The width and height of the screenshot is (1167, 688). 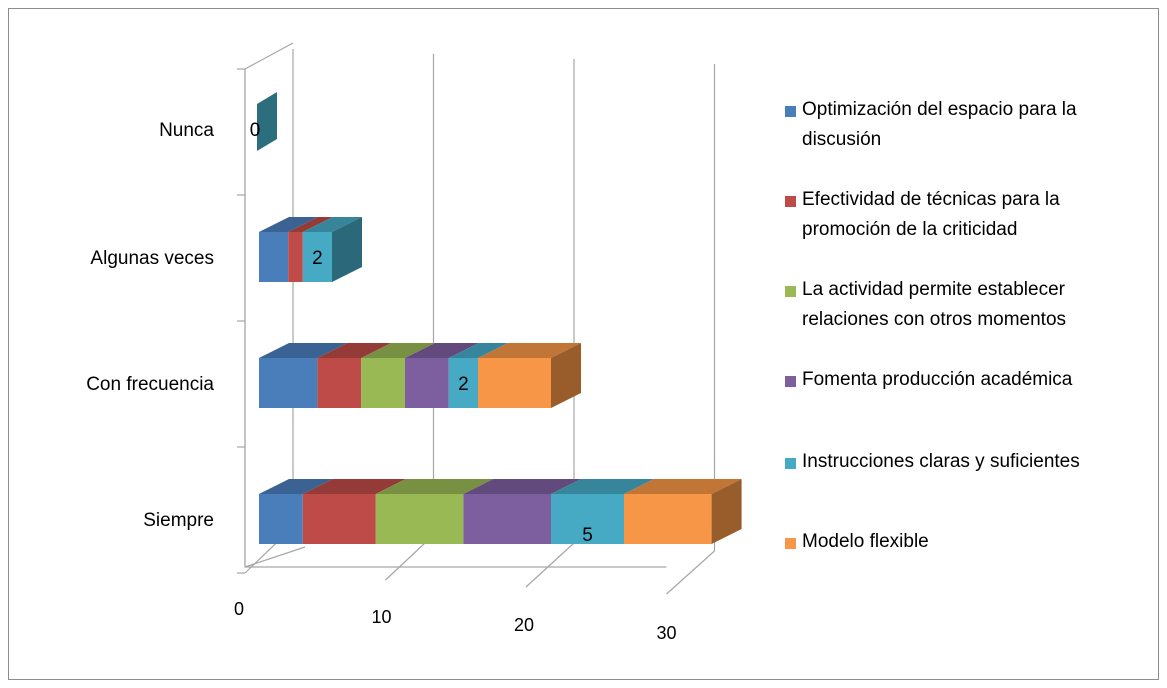 I want to click on legend-label-line: Modelo flexible, so click(x=865, y=541).